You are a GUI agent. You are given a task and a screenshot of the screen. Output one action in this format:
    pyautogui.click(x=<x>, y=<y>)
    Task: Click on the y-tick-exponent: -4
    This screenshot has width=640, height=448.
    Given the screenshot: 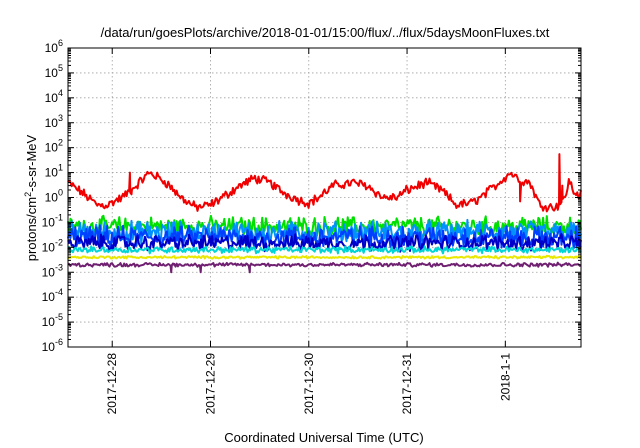 What is the action you would take?
    pyautogui.click(x=59, y=292)
    